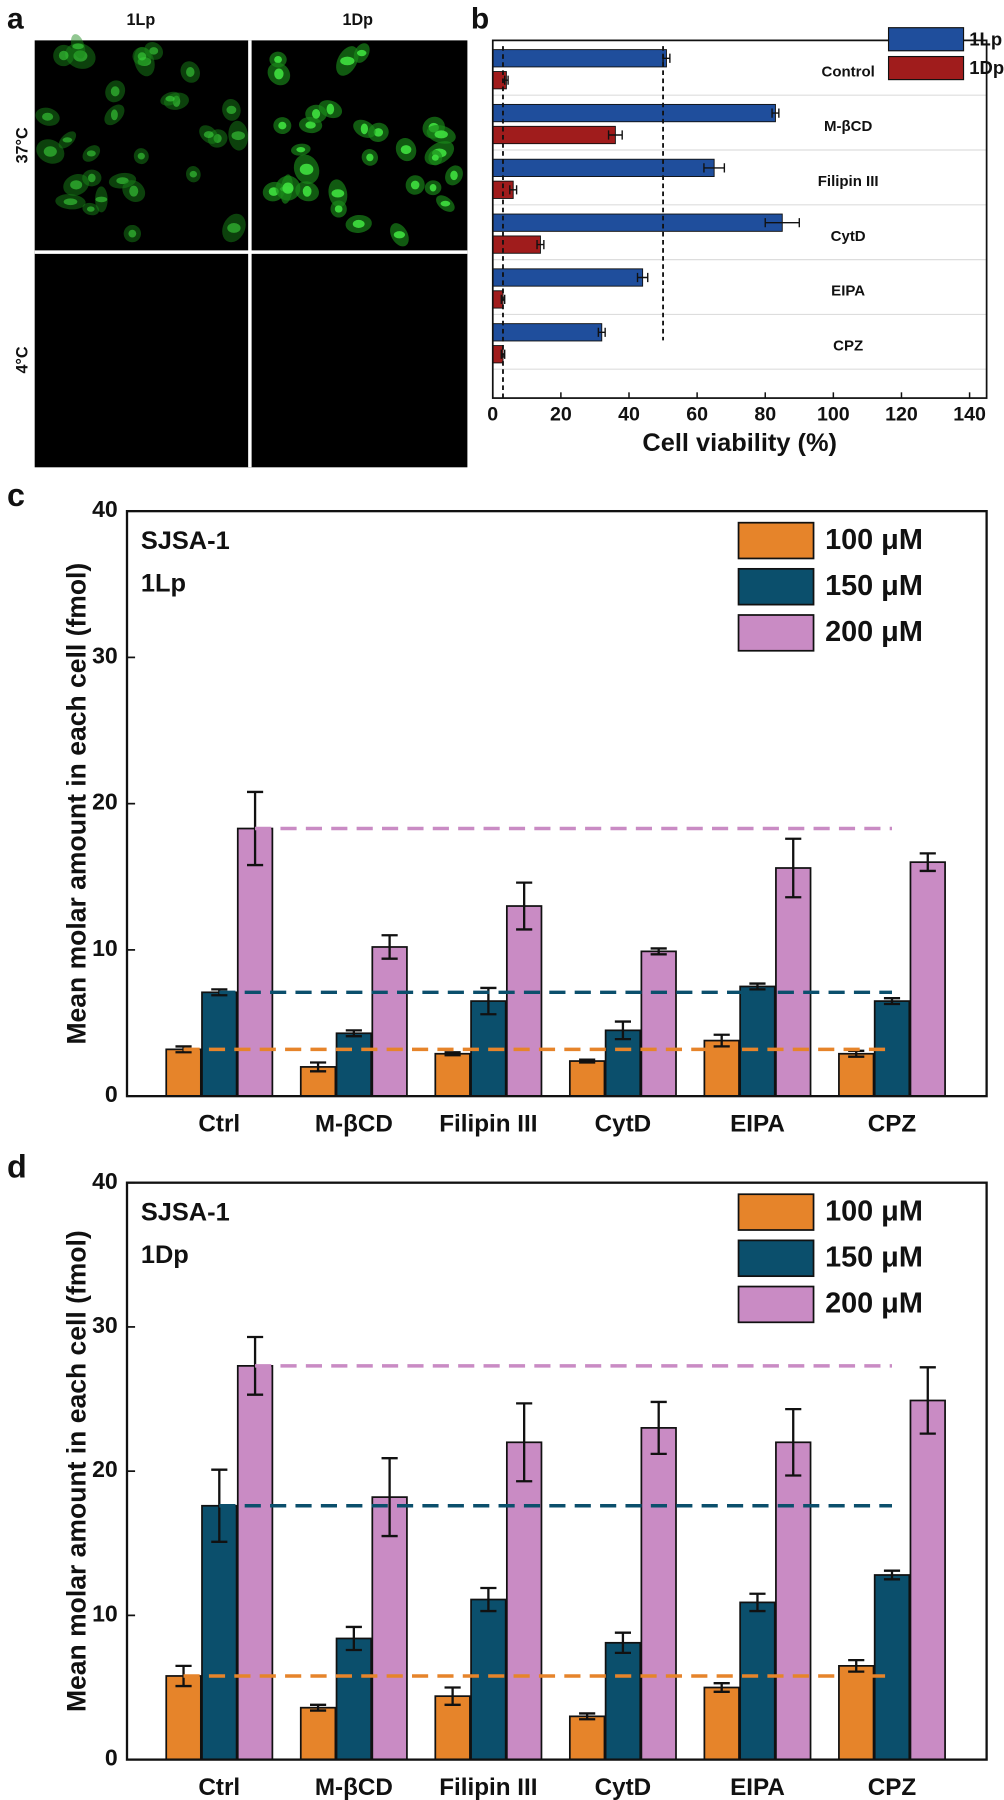  I want to click on x-tick-label: CytD, so click(623, 1787).